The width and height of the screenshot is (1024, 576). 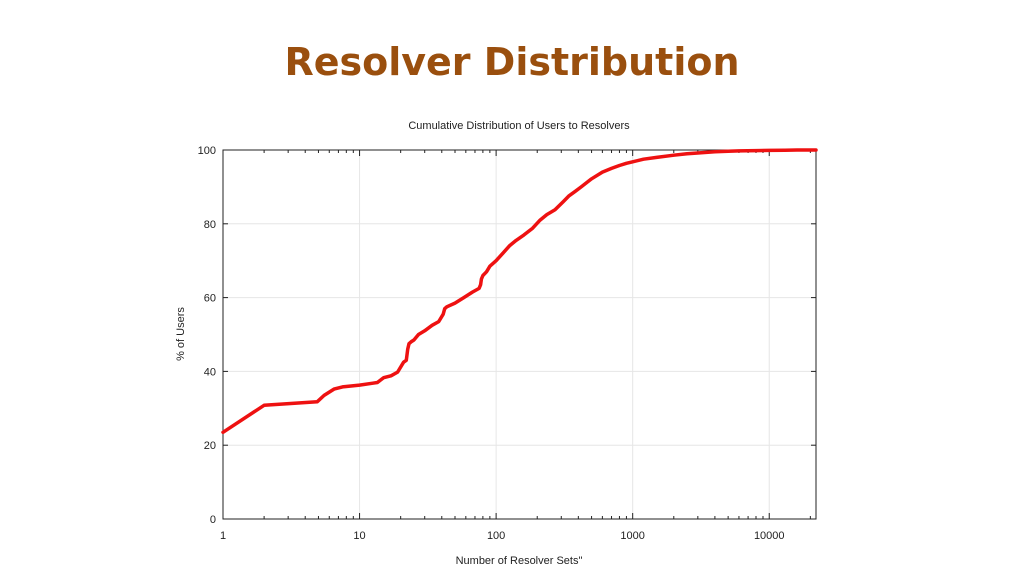 I want to click on y-tick-label: 60, so click(x=210, y=299).